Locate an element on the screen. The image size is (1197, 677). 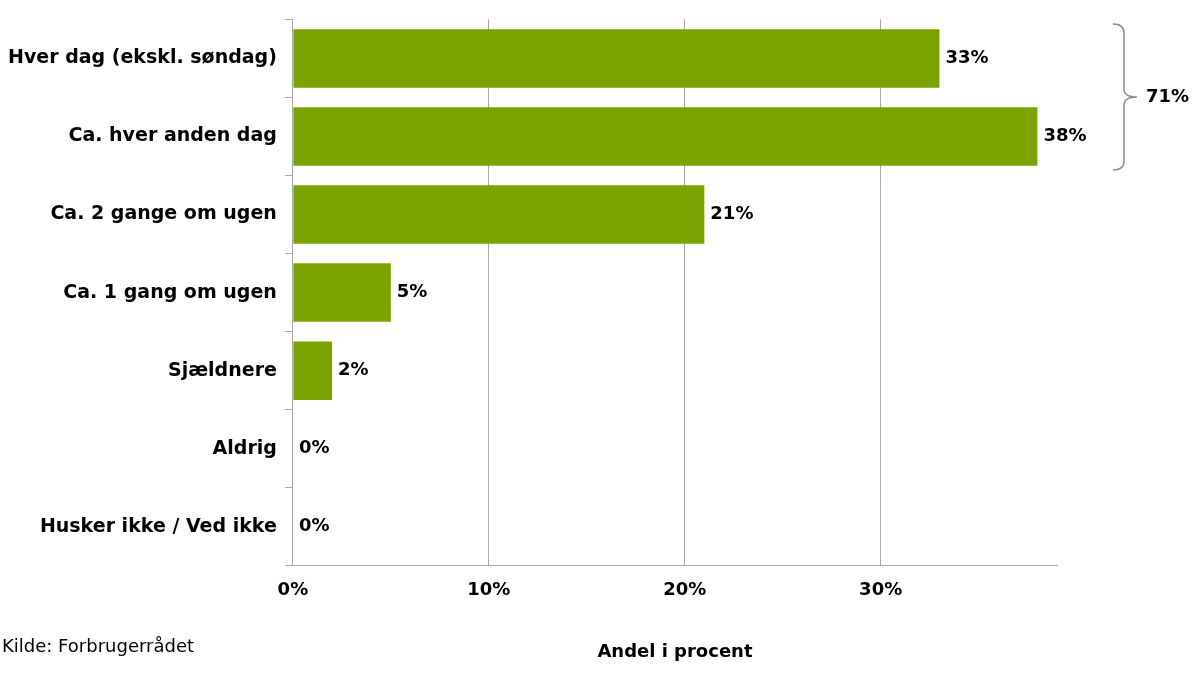
x-axis-title: Andel i procent is located at coordinates (675, 650).